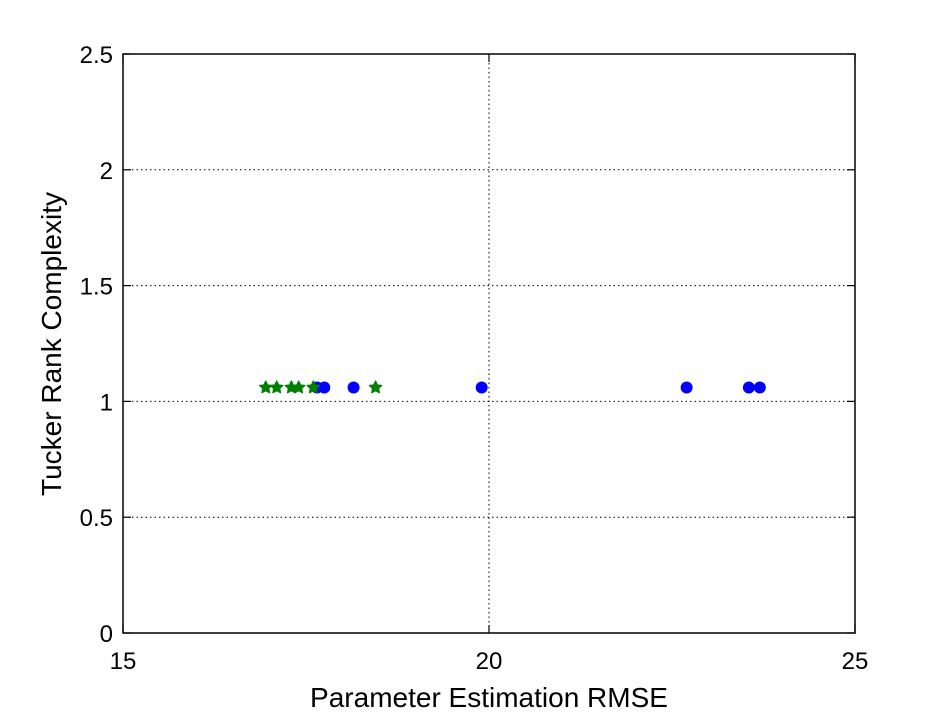 Image resolution: width=945 pixels, height=720 pixels. What do you see at coordinates (106, 402) in the screenshot?
I see `y-tick-label: 1` at bounding box center [106, 402].